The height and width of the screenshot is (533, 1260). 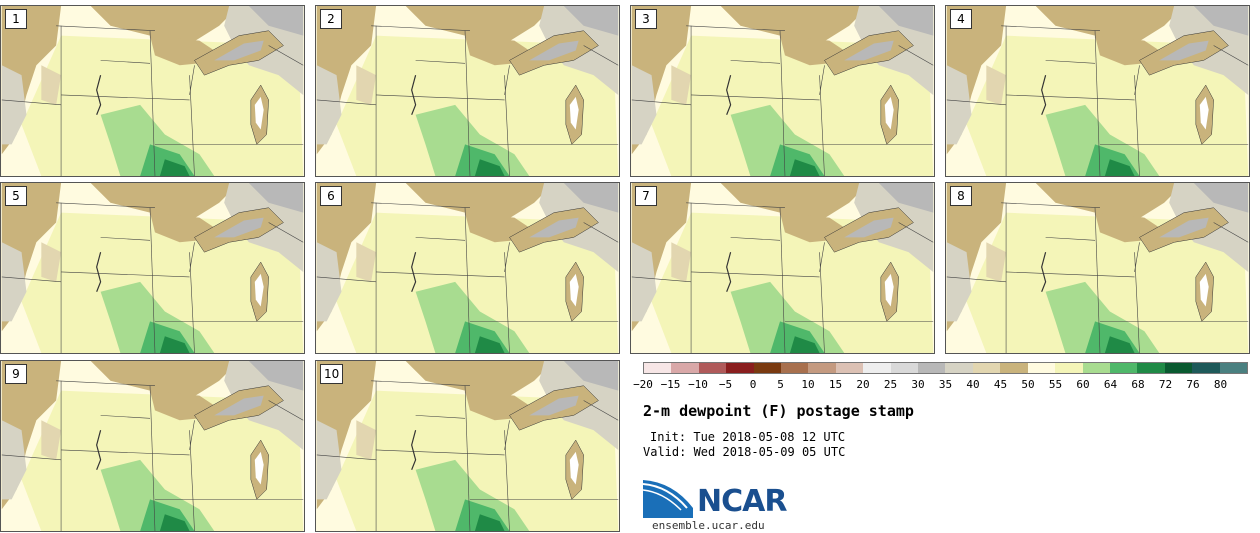 I want to click on panel-number: 7, so click(x=646, y=196).